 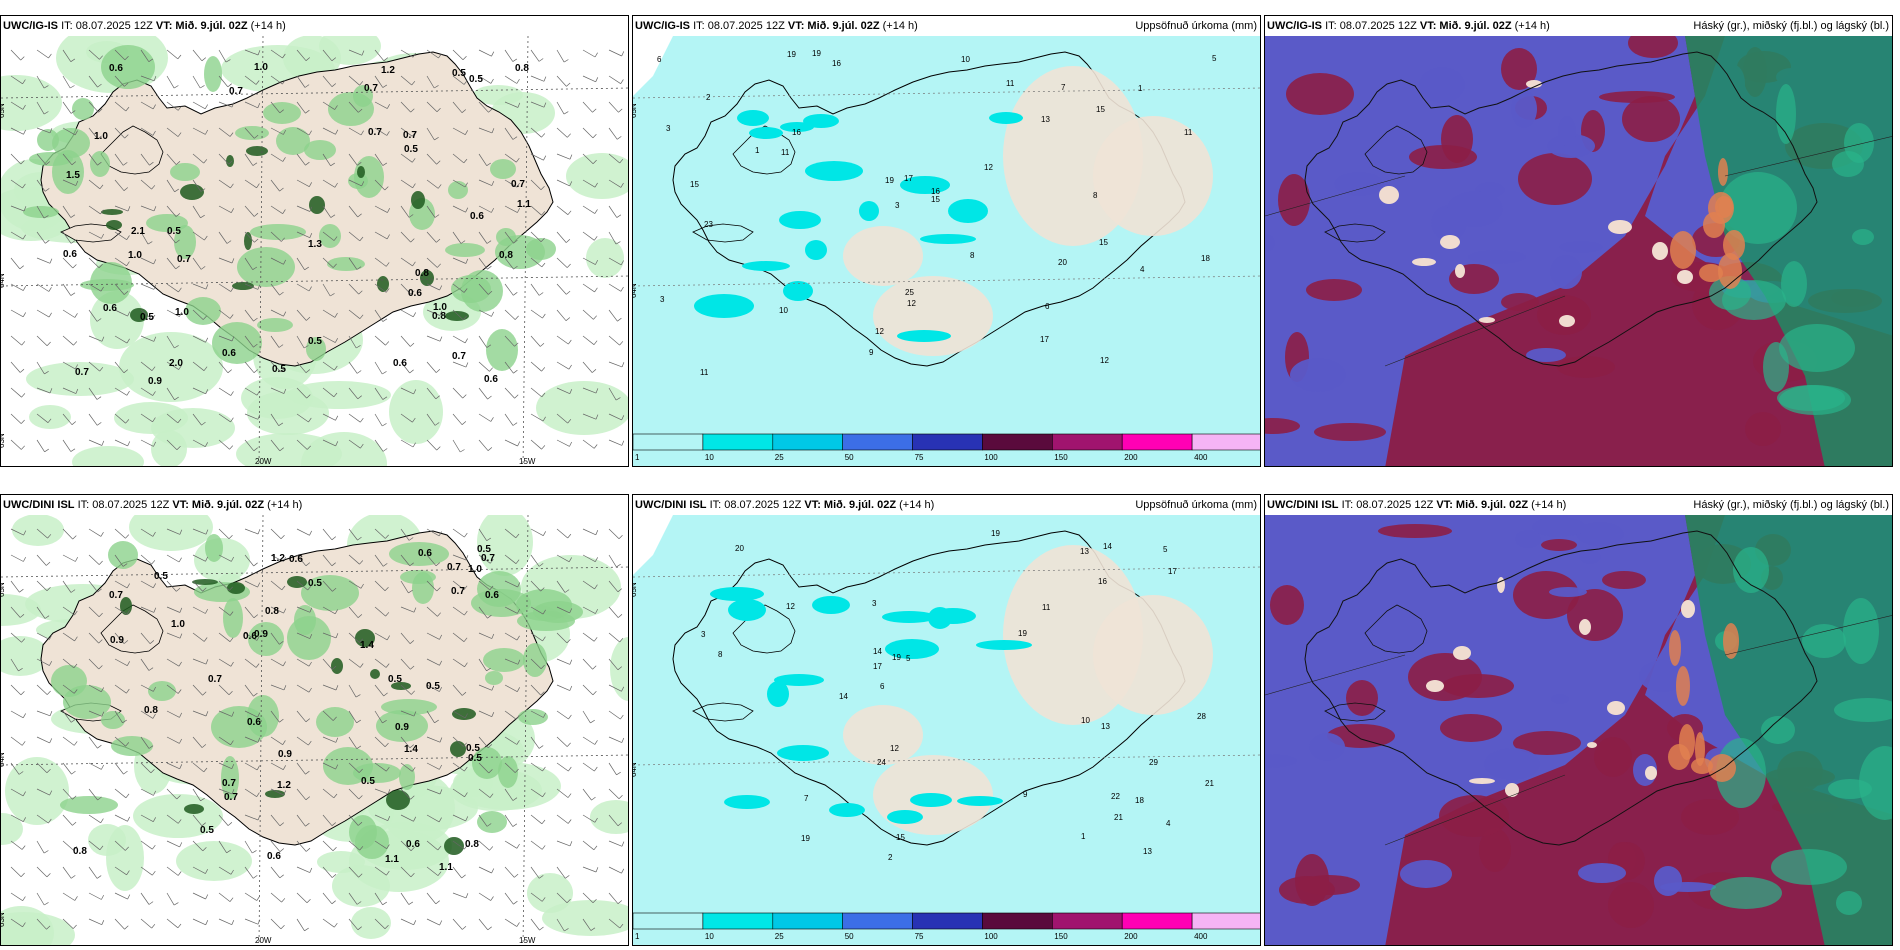 What do you see at coordinates (388, 70) in the screenshot?
I see `precip-value-label: 1.2` at bounding box center [388, 70].